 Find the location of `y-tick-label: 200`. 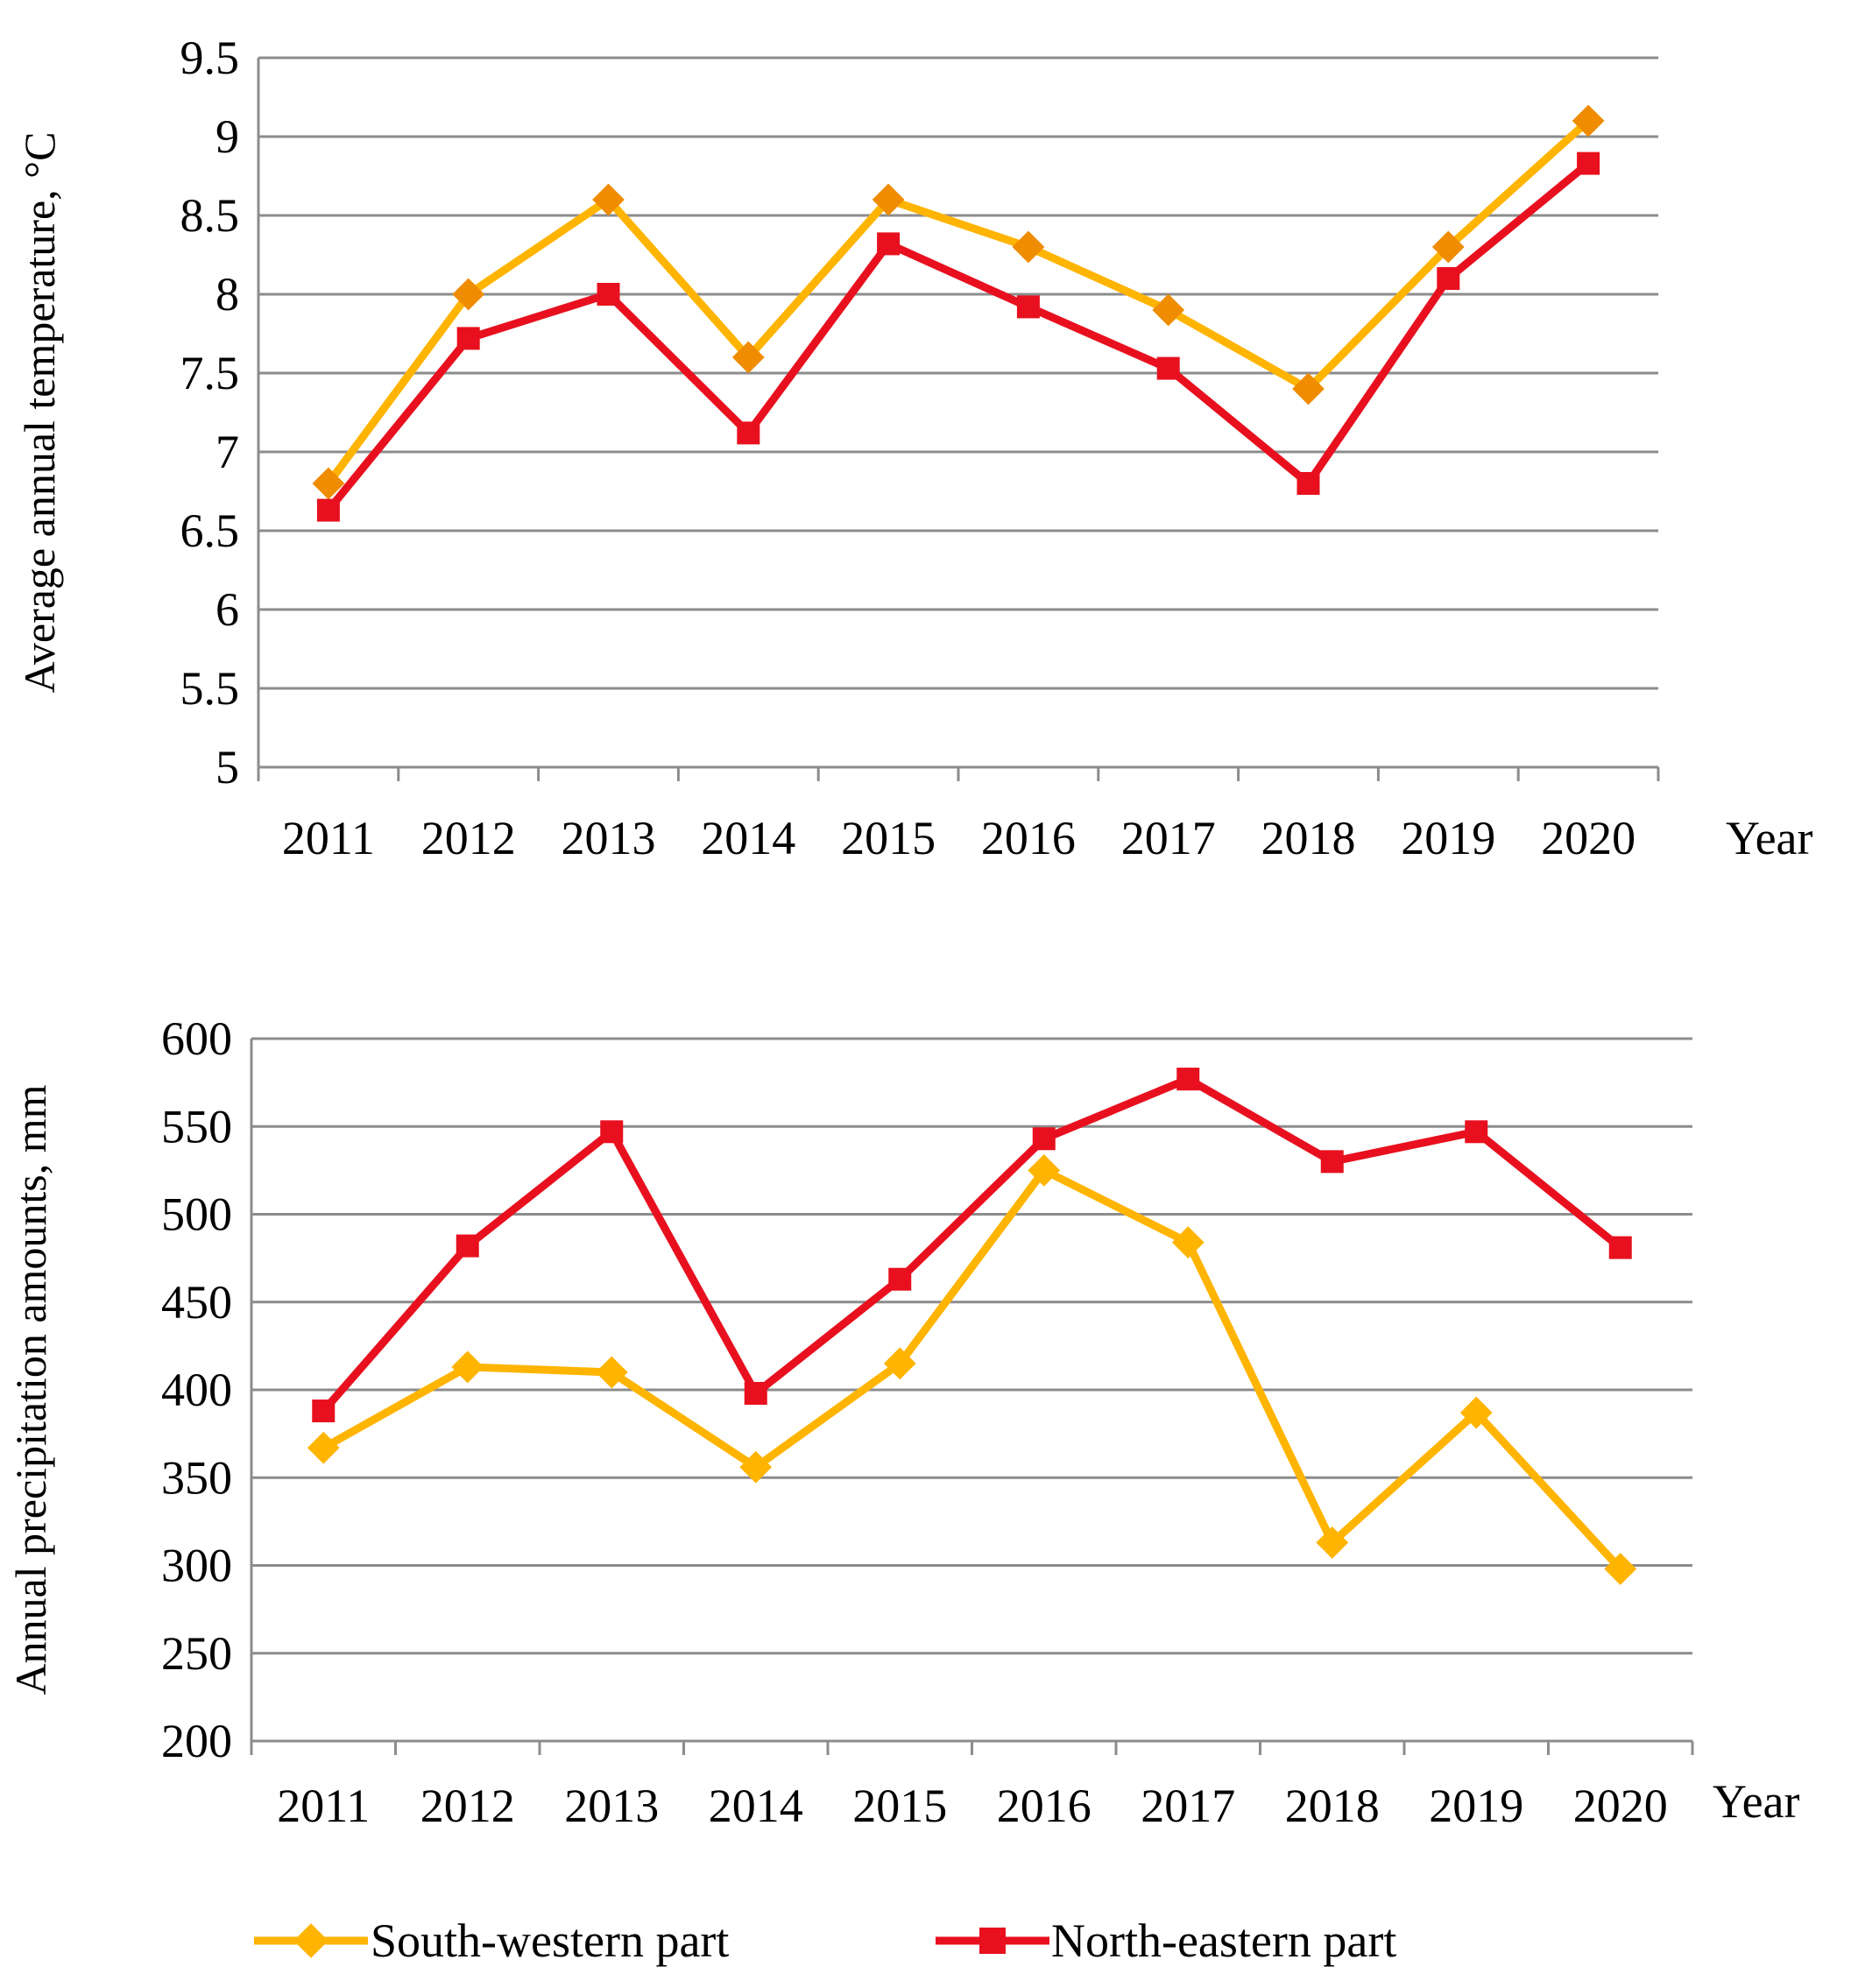

y-tick-label: 200 is located at coordinates (196, 1741).